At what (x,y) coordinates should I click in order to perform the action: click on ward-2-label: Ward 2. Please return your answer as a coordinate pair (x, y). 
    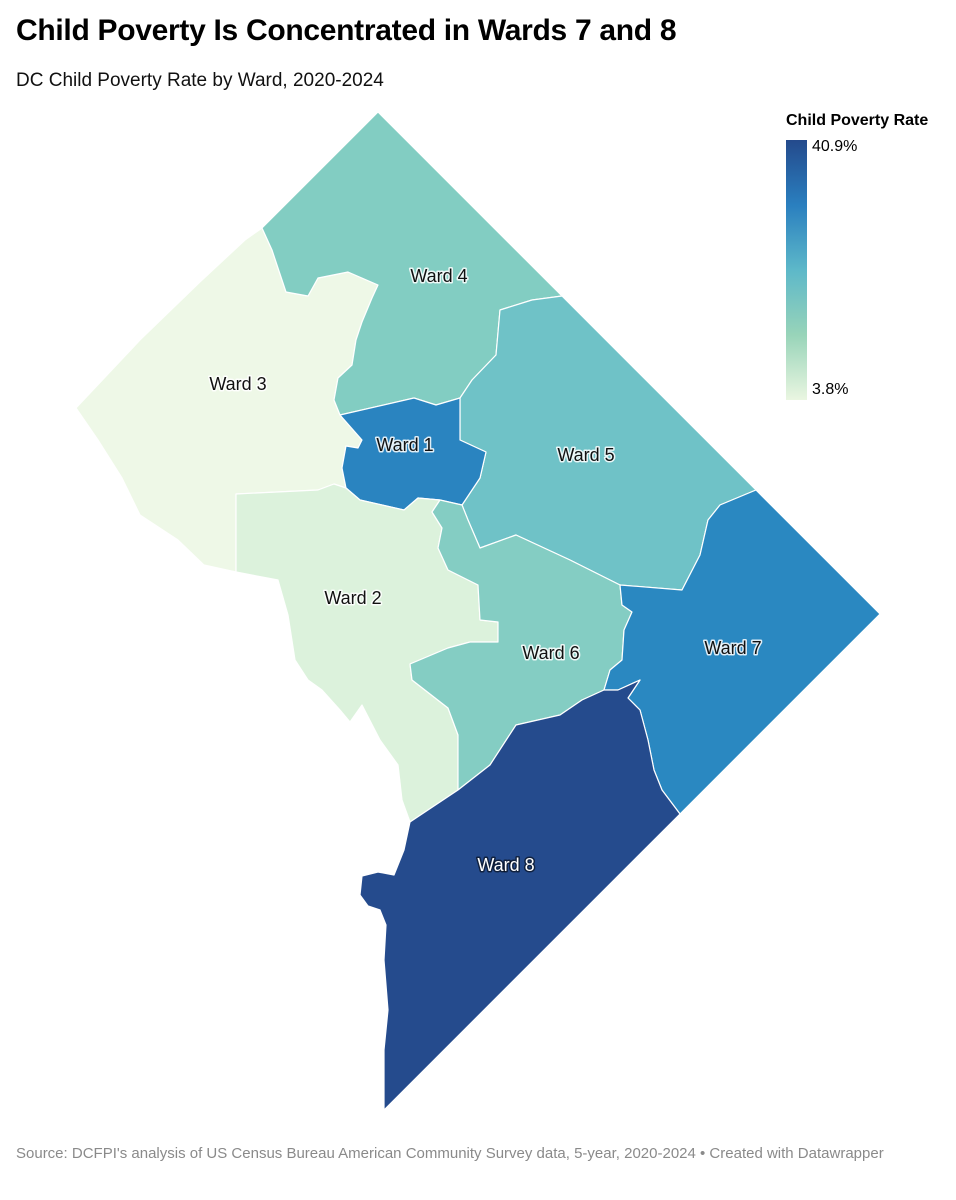
    Looking at the image, I should click on (352, 598).